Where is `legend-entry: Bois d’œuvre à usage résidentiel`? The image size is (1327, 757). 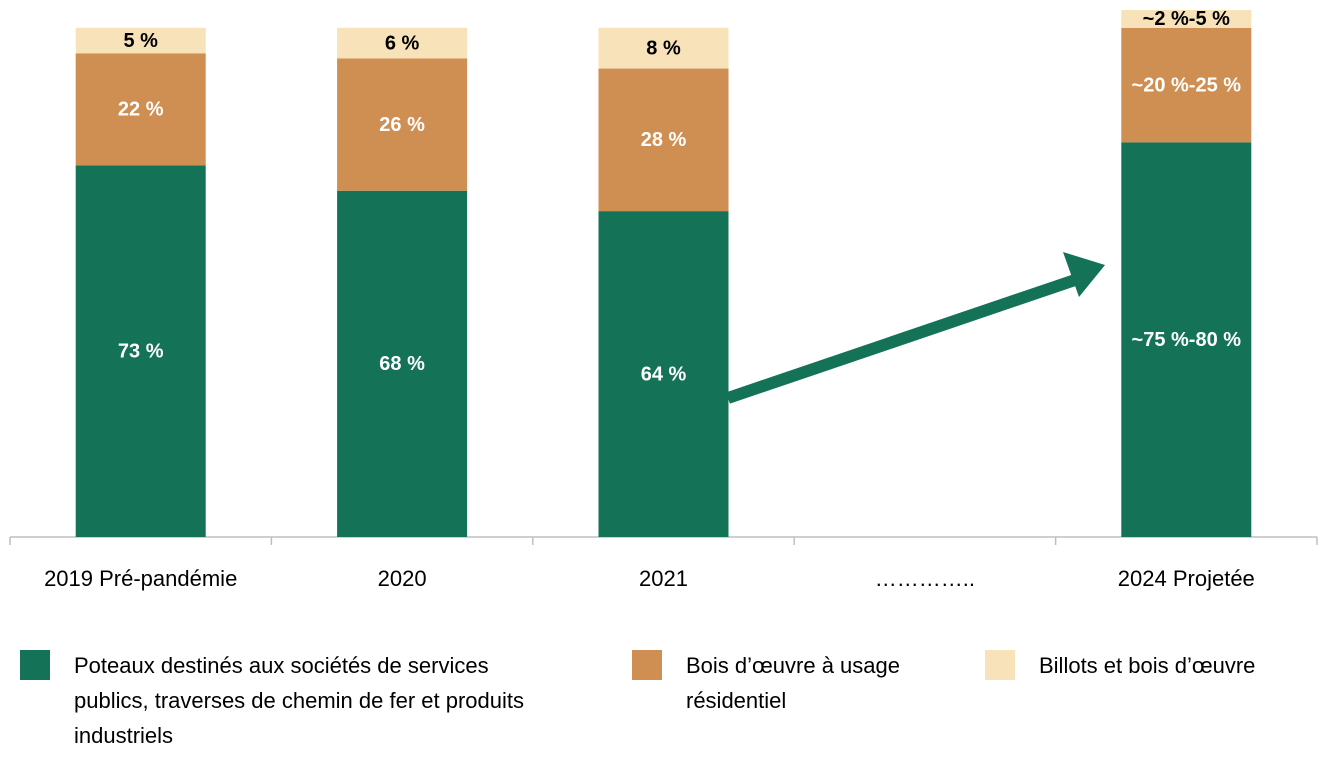 legend-entry: Bois d’œuvre à usage résidentiel is located at coordinates (789, 683).